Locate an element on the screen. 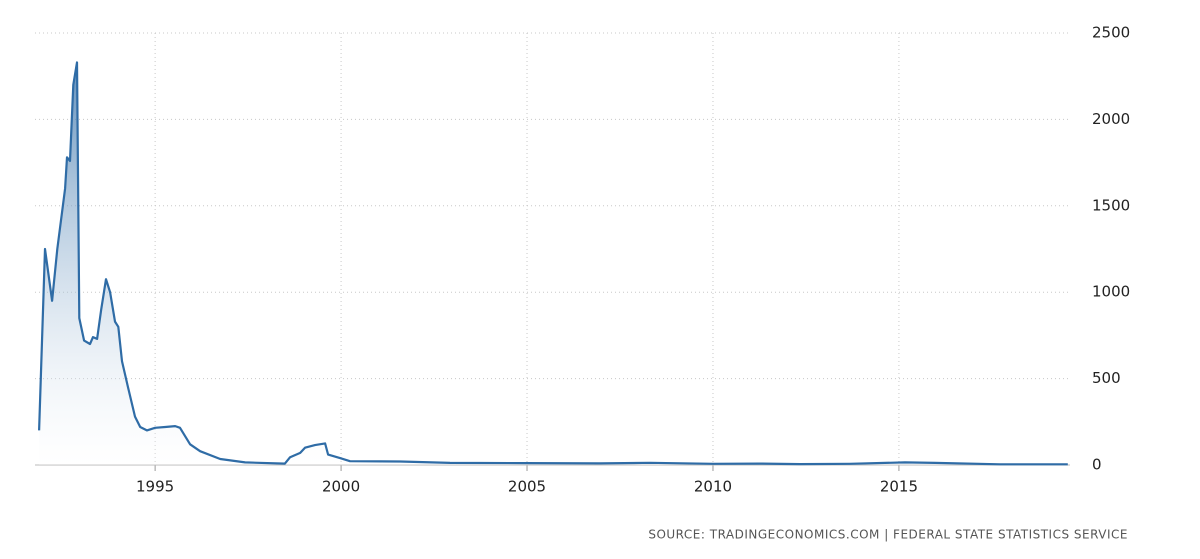 This screenshot has width=1200, height=559. y-tick-label: 0 is located at coordinates (1097, 465).